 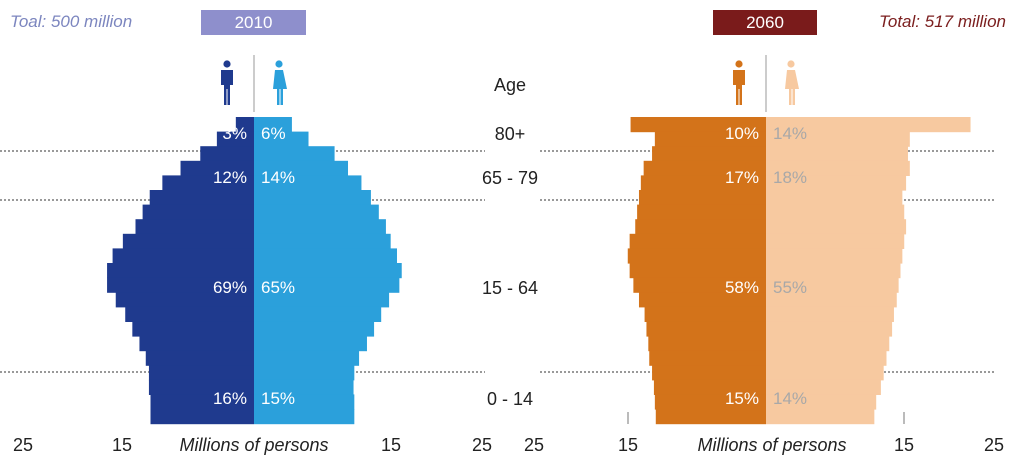 I want to click on pct-male-2010-2: 69%, so click(x=230, y=287).